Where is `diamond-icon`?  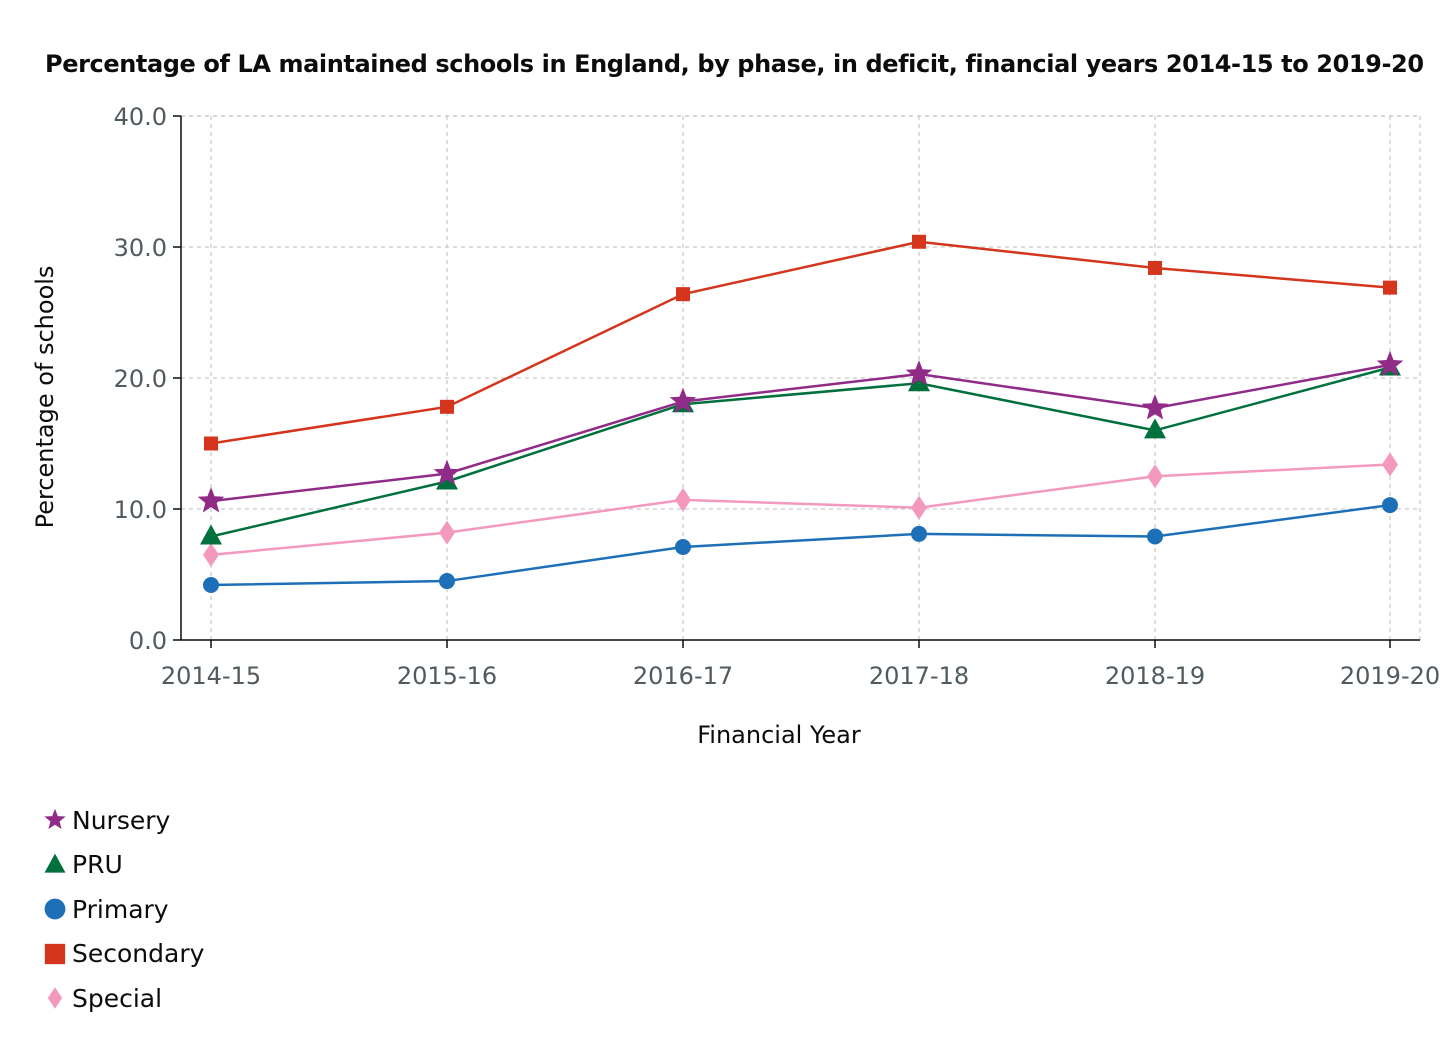
diamond-icon is located at coordinates (55, 998).